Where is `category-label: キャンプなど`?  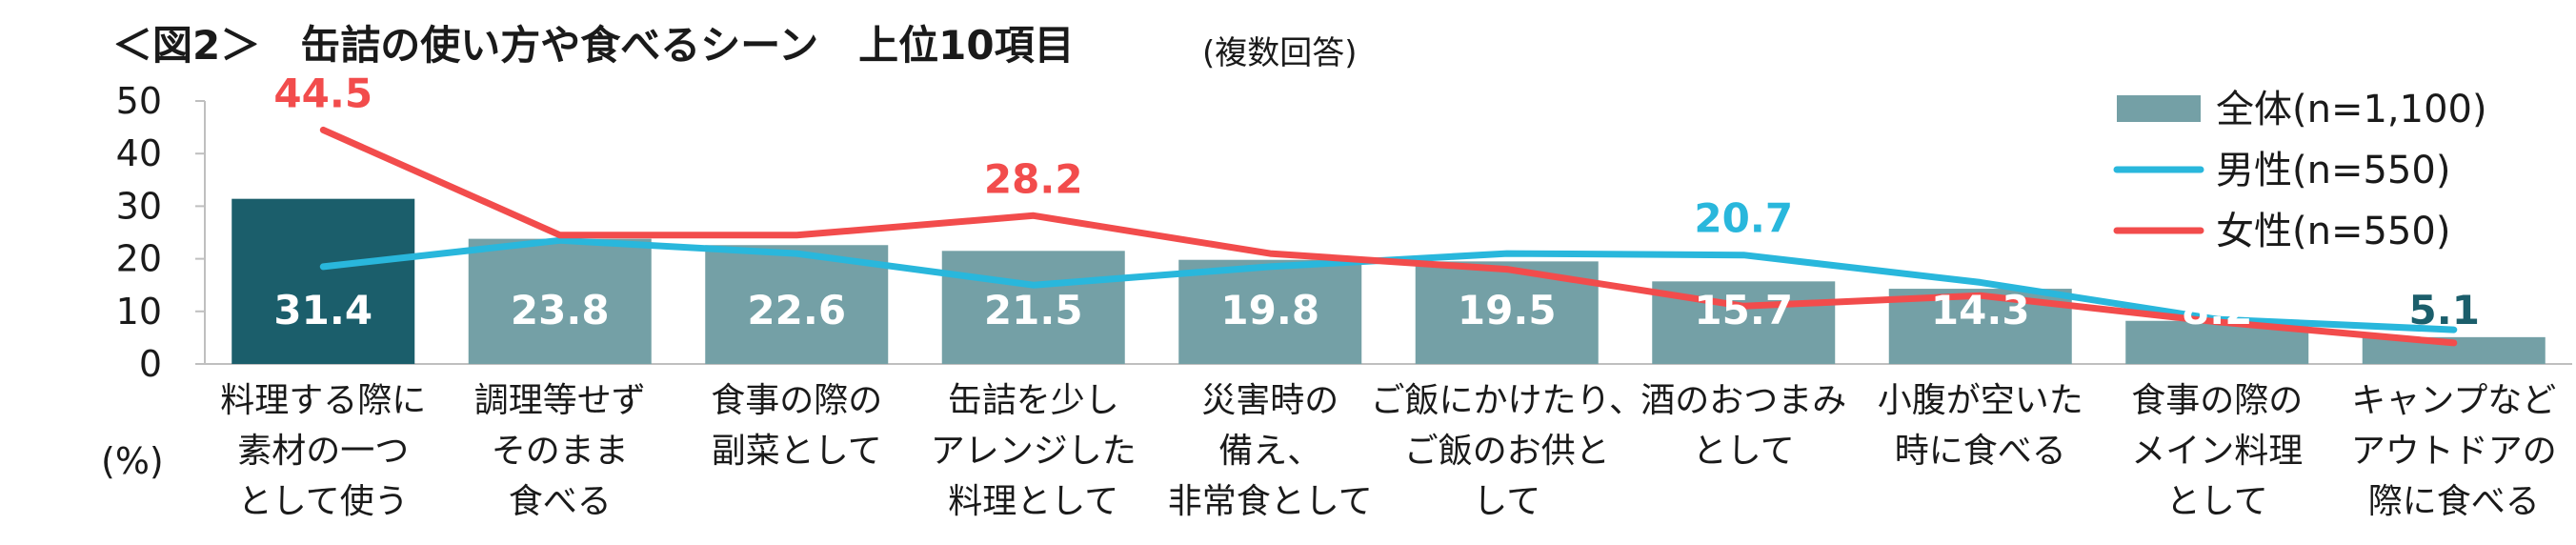 category-label: キャンプなど is located at coordinates (2453, 401).